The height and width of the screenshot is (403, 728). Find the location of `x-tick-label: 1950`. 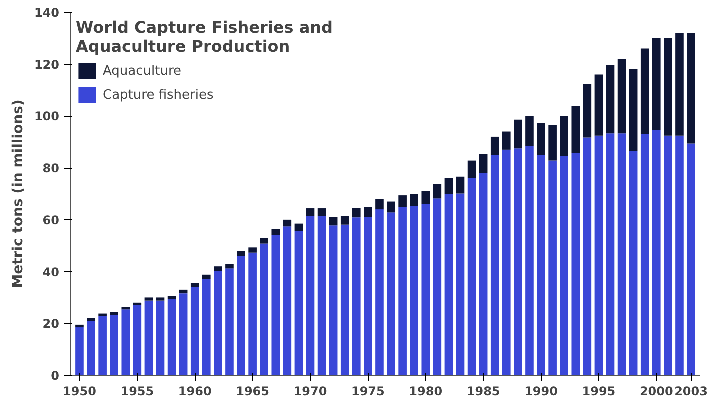

x-tick-label: 1950 is located at coordinates (79, 391).